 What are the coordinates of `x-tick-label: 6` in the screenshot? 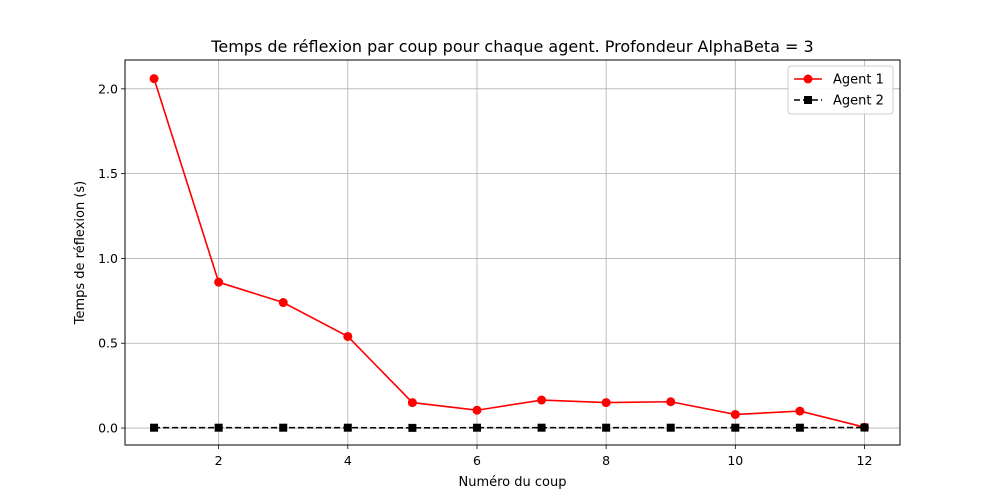 It's located at (477, 460).